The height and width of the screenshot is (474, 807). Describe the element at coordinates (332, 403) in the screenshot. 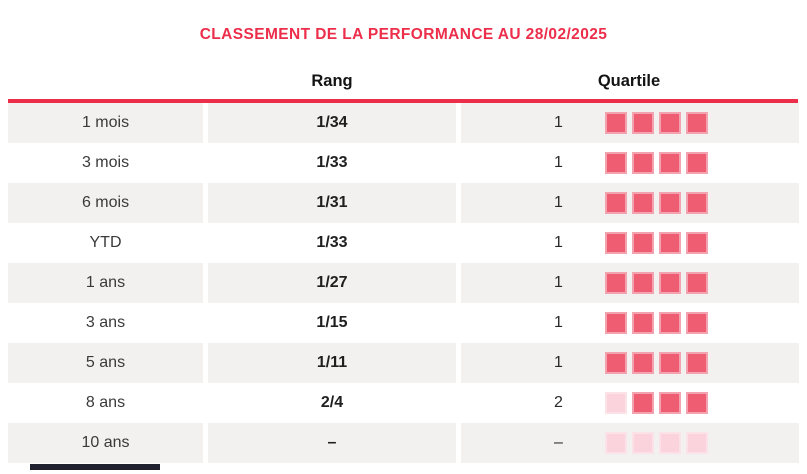

I see `rank-value: 2/4` at that location.